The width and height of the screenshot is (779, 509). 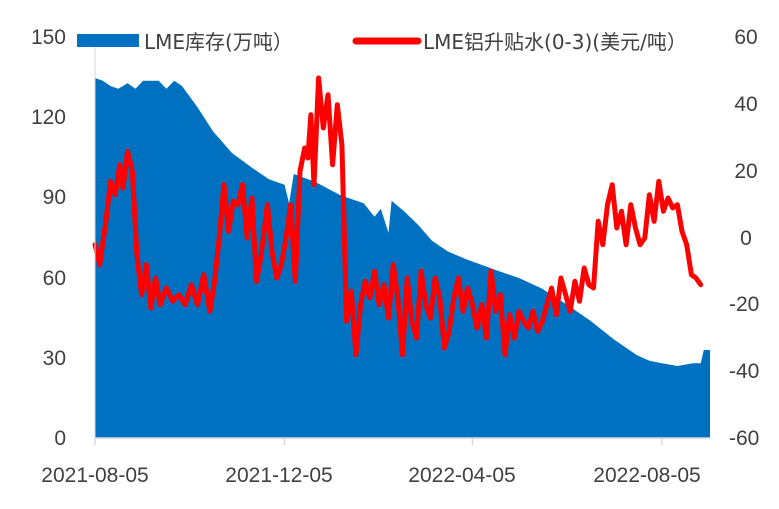 I want to click on x-tick-label-2022-04-05: 2022-04-05, so click(x=461, y=475).